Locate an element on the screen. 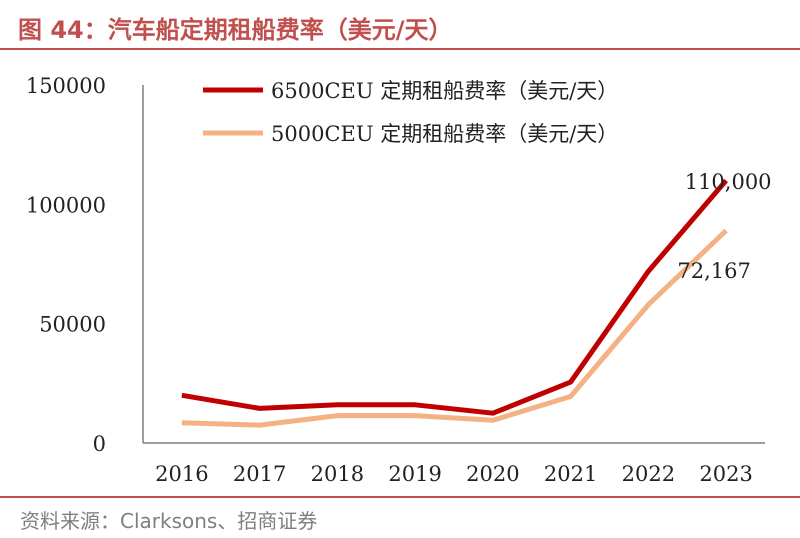 The width and height of the screenshot is (800, 538). source-note: 资料来源：Clarksons、招商证券 is located at coordinates (169, 521).